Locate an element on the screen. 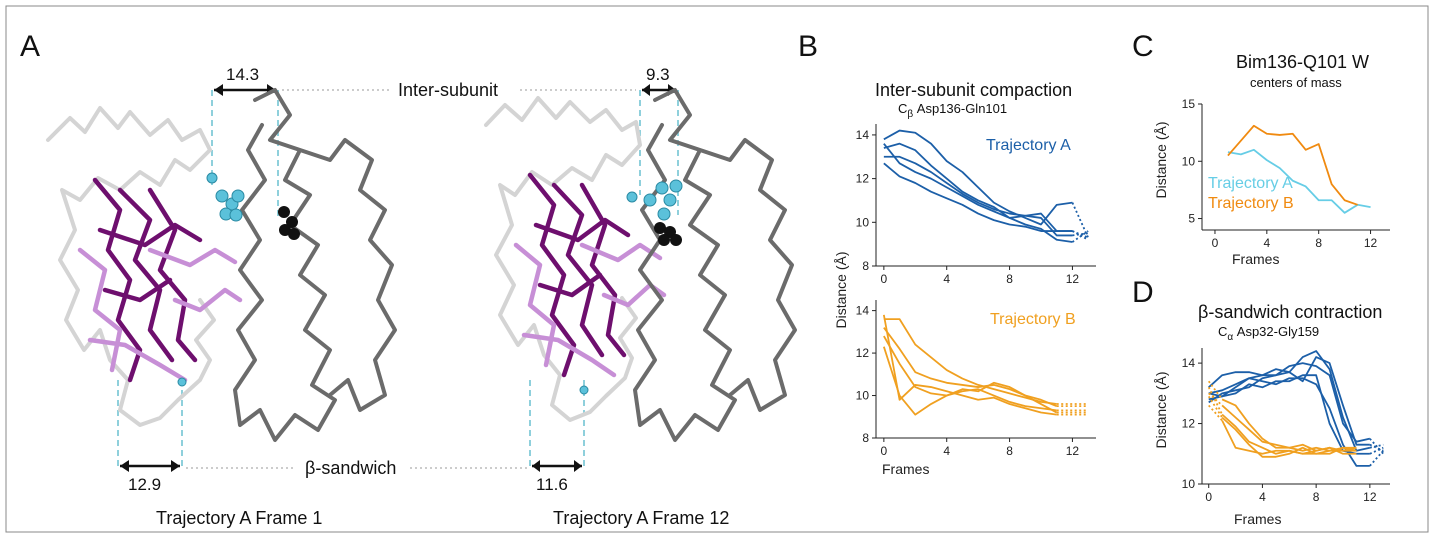  chart-d: 10 12 14 0 4 8 12 is located at coordinates (1286, 426).